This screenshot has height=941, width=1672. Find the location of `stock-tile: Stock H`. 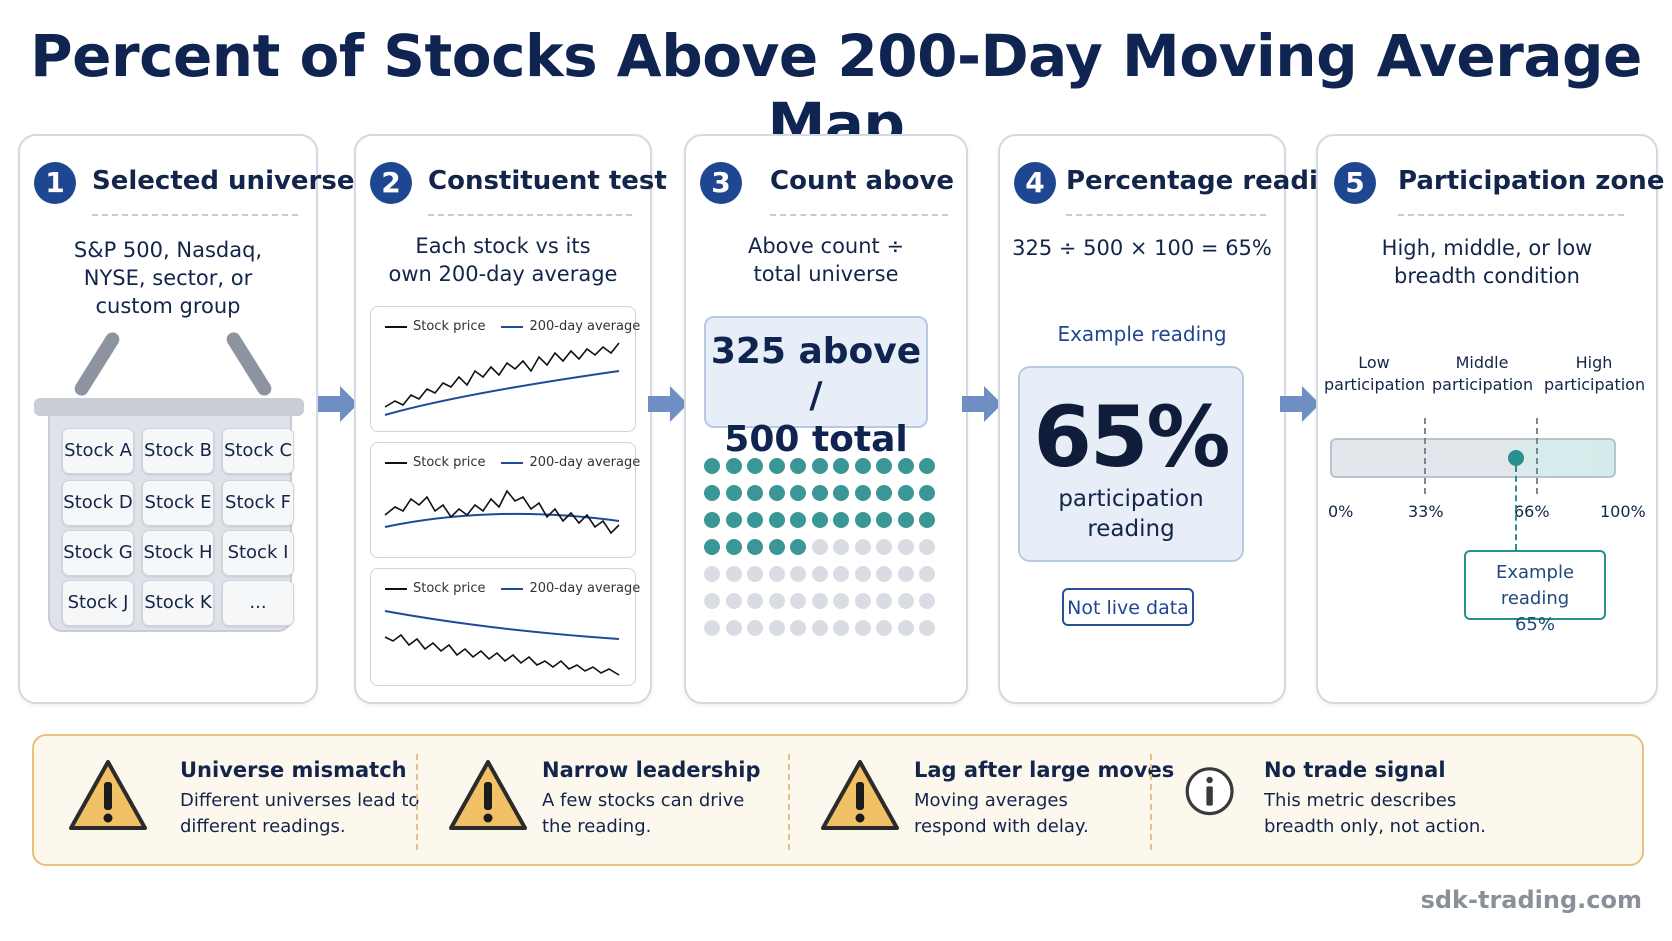

stock-tile: Stock H is located at coordinates (178, 553).